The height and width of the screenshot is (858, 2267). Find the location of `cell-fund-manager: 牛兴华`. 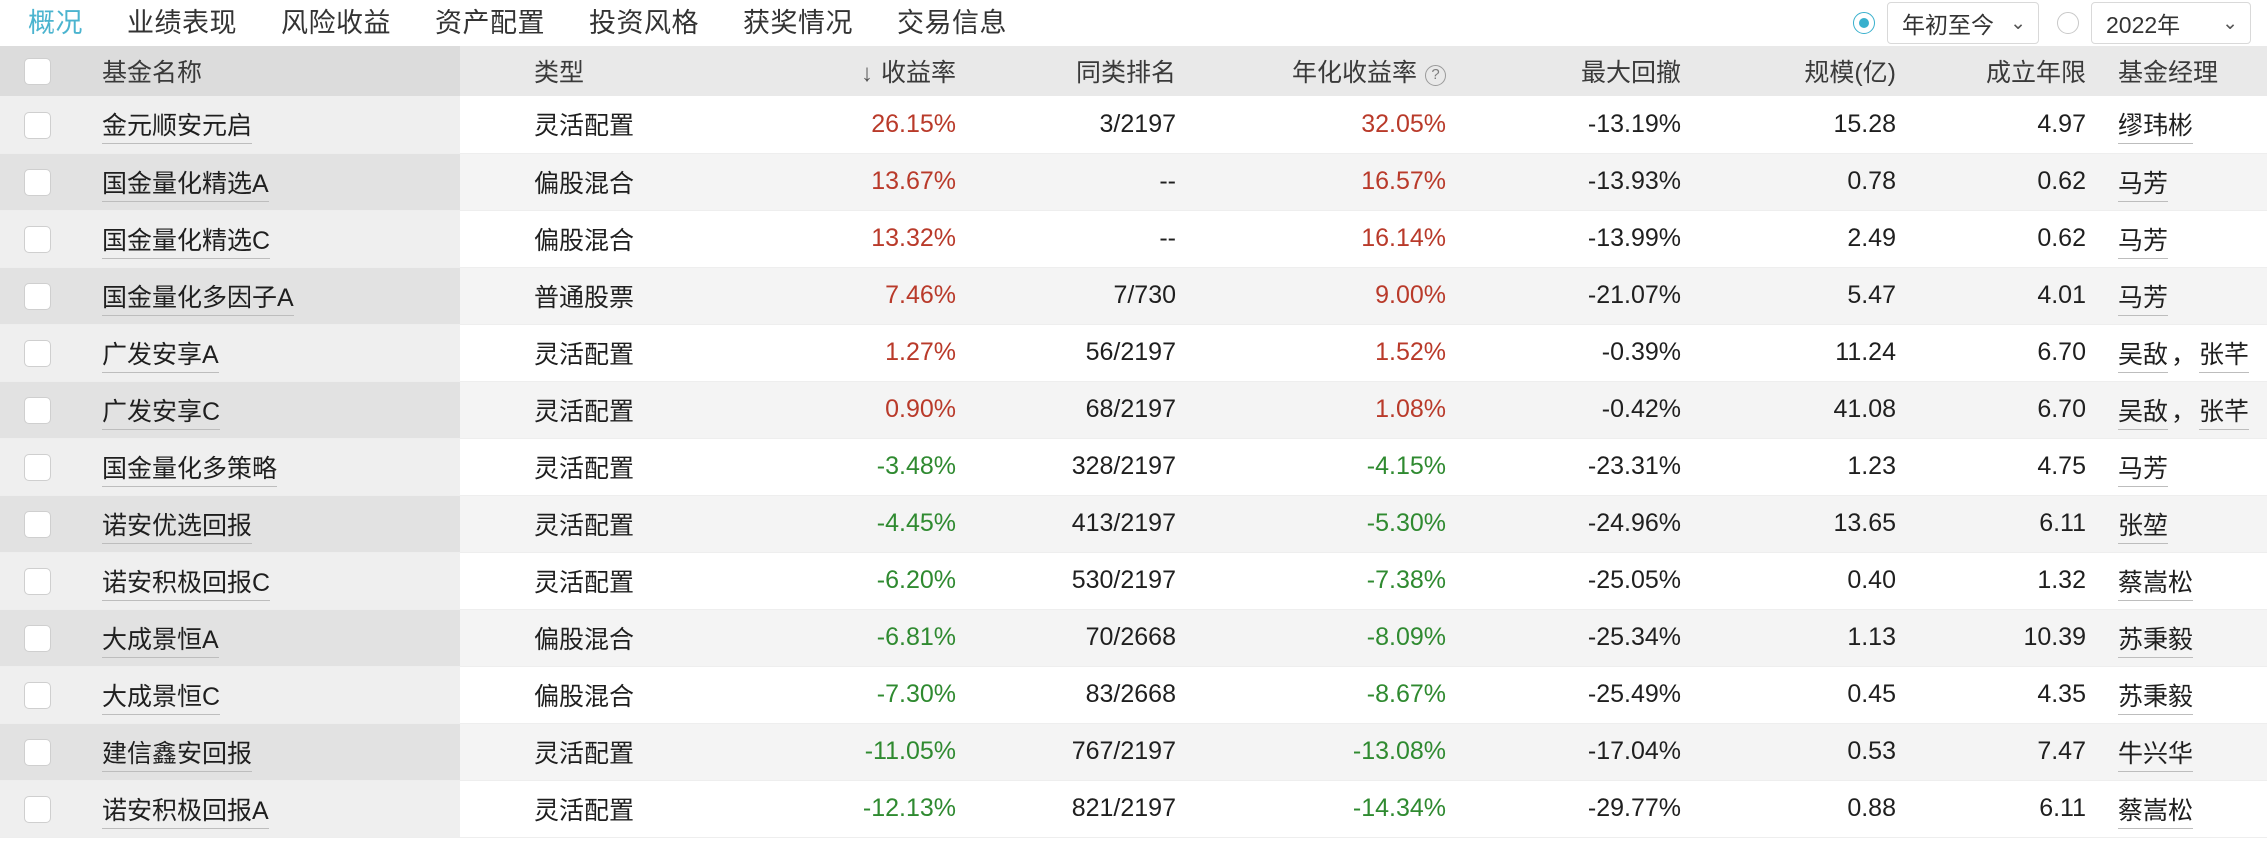

cell-fund-manager: 牛兴华 is located at coordinates (2183, 752).